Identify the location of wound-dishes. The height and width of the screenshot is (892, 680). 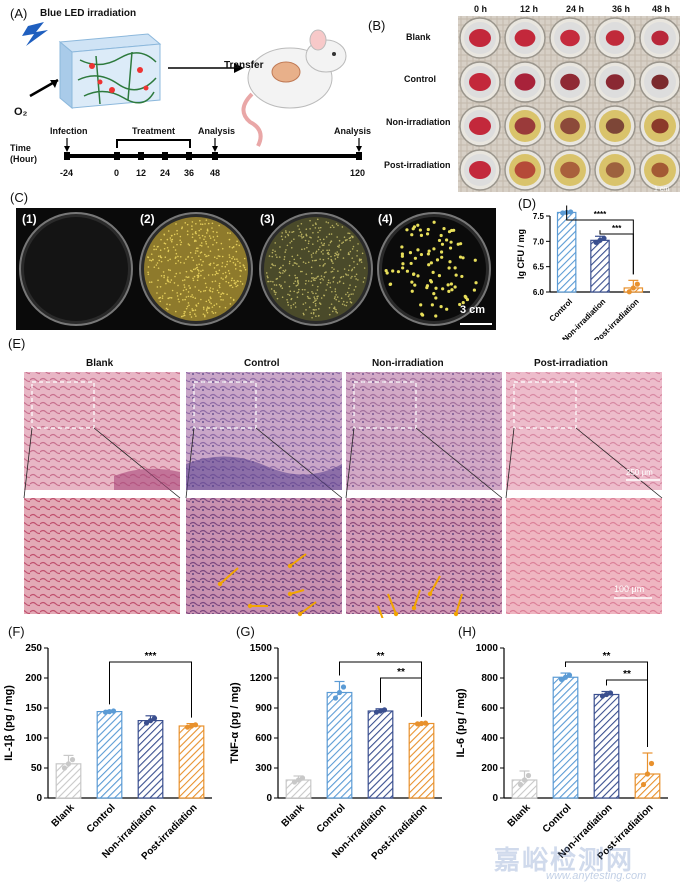
(569, 104).